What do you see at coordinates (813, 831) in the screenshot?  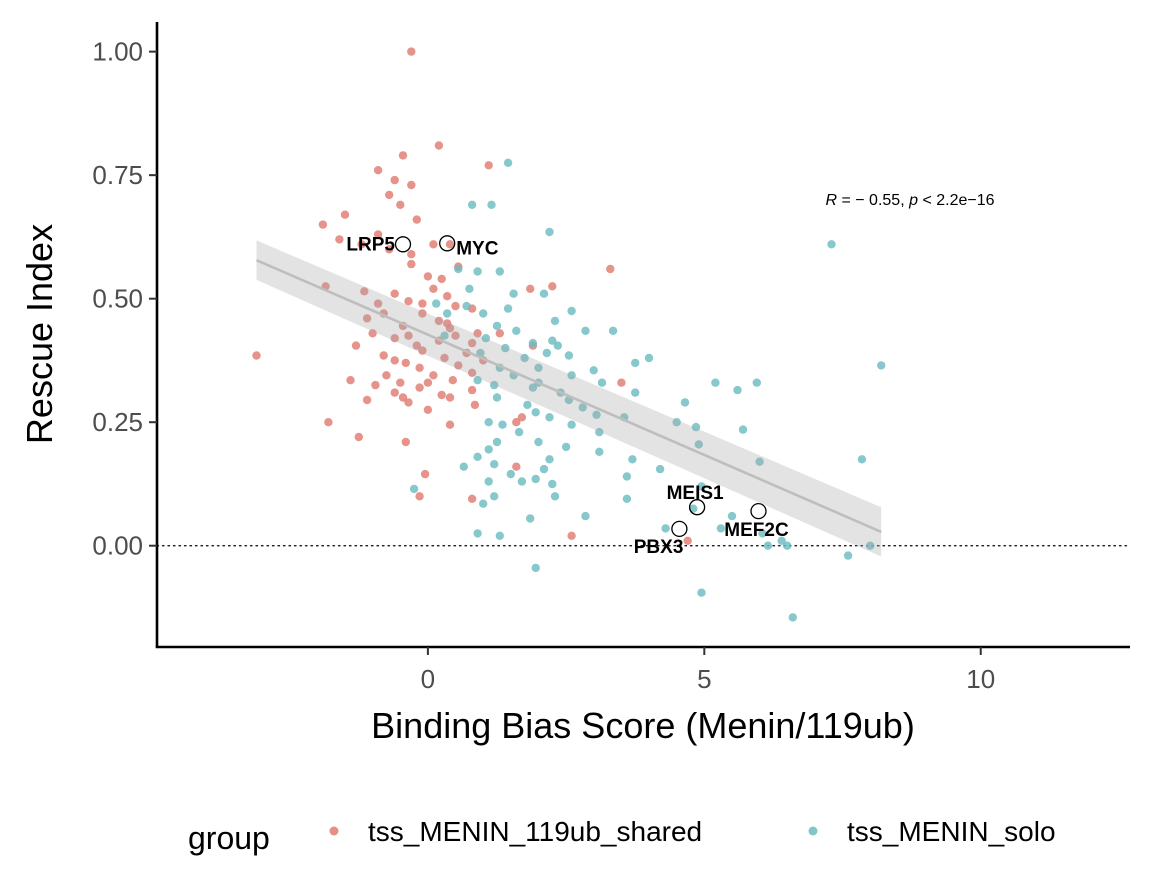 I see `legend-key-solo` at bounding box center [813, 831].